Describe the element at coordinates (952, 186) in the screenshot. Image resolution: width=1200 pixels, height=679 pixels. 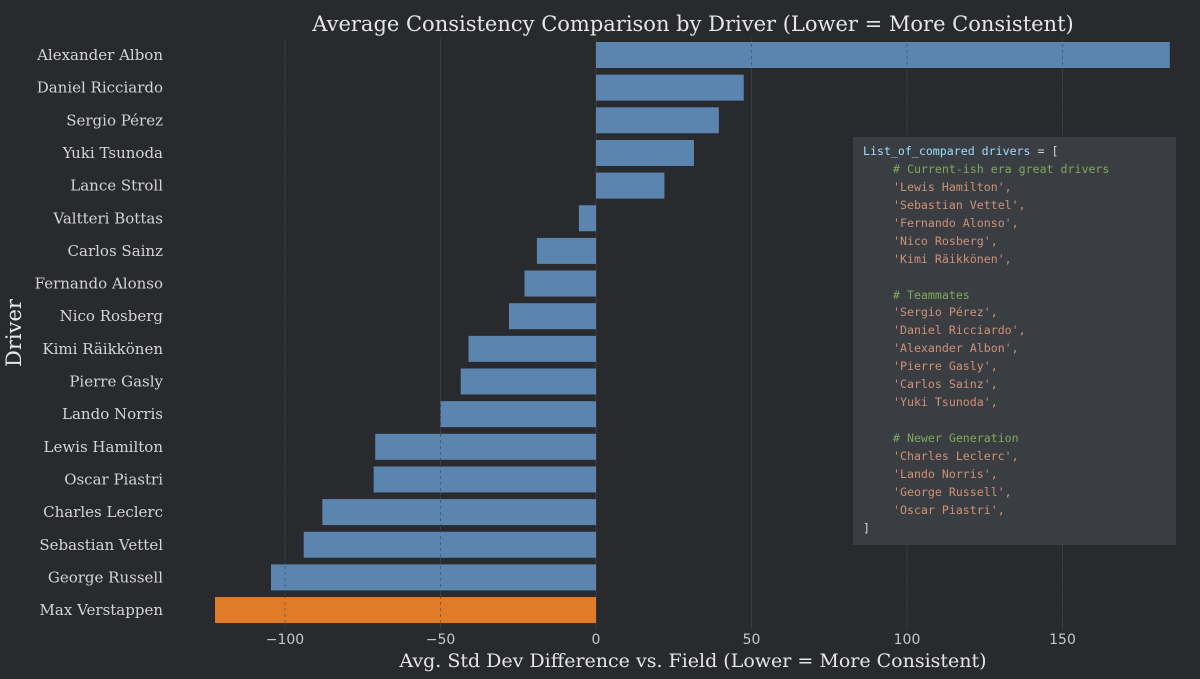
I see `code-string: 'Lewis Hamilton',` at that location.